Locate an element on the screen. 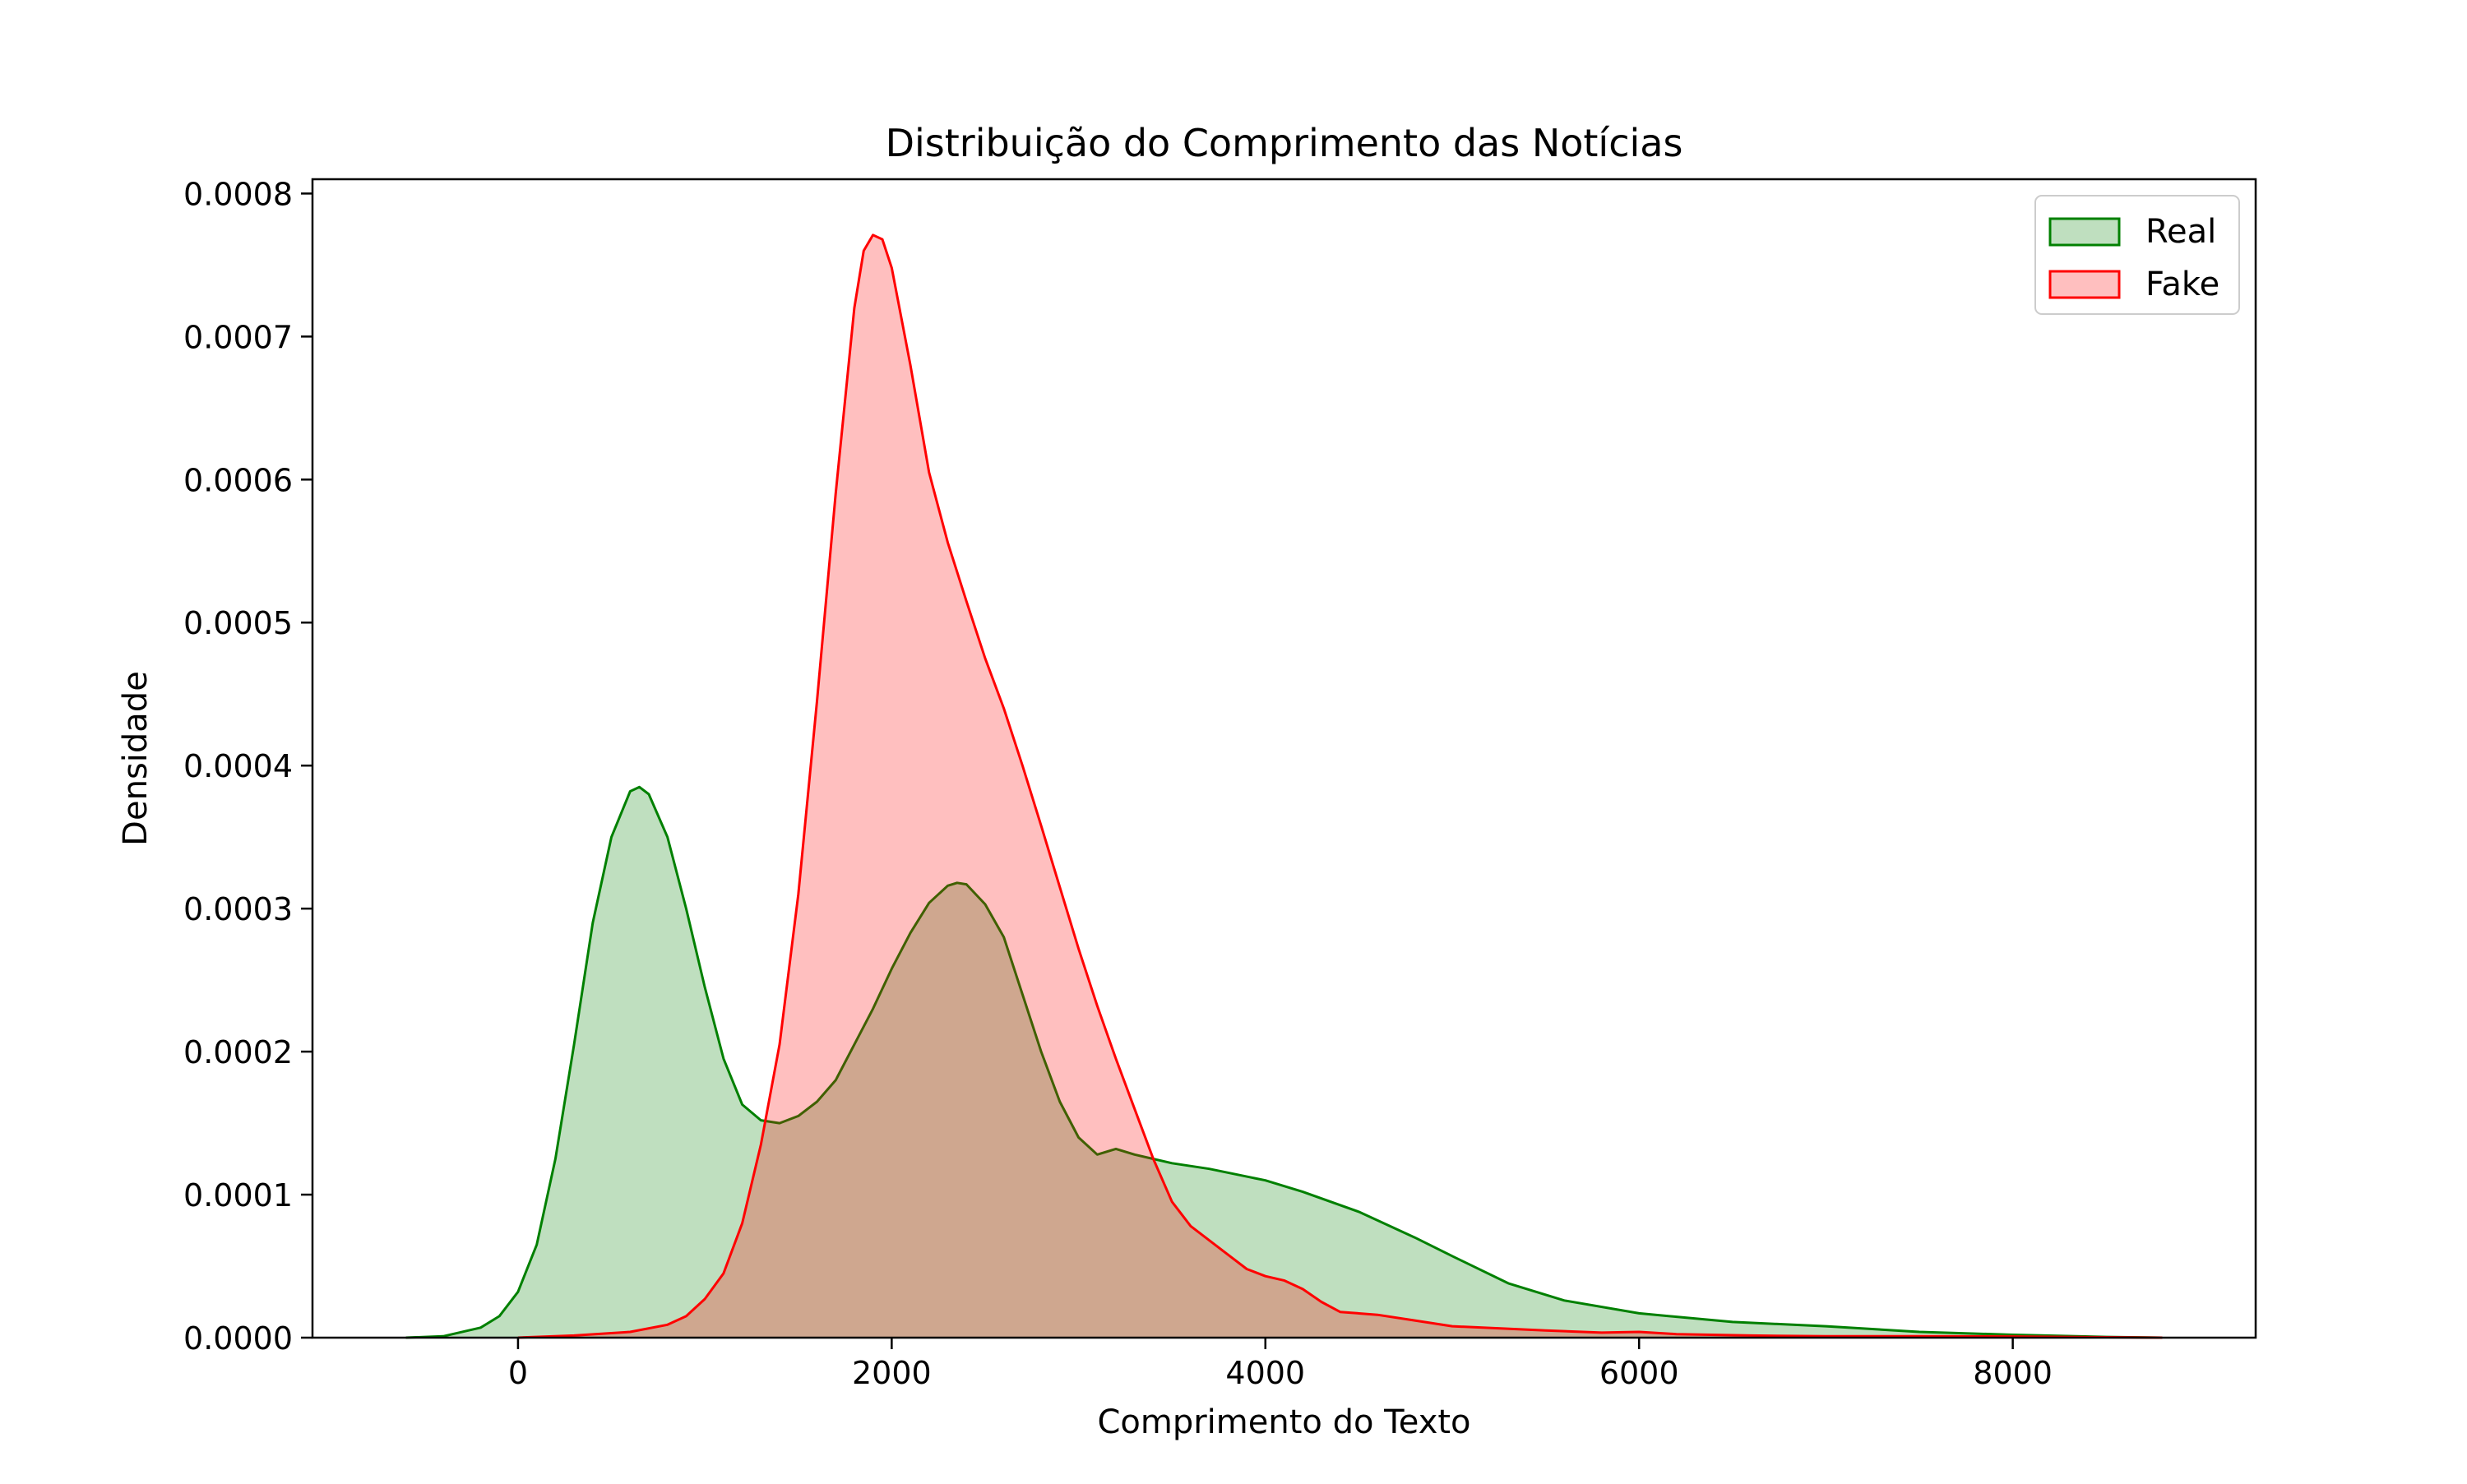 The width and height of the screenshot is (2467, 1484). y-tick-label: 0.0006 is located at coordinates (238, 480).